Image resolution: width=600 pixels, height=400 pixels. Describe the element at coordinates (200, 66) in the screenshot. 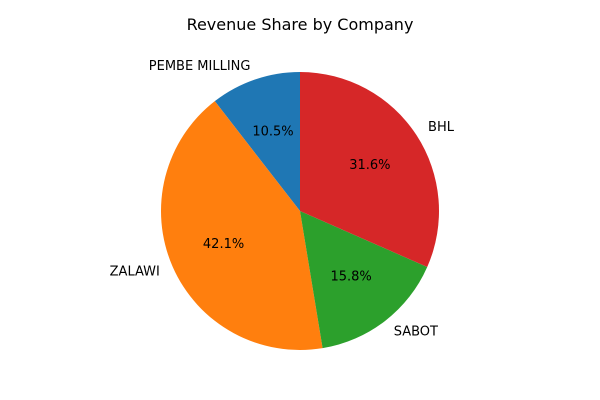

I see `slice-label: PEMBE MILLING` at that location.